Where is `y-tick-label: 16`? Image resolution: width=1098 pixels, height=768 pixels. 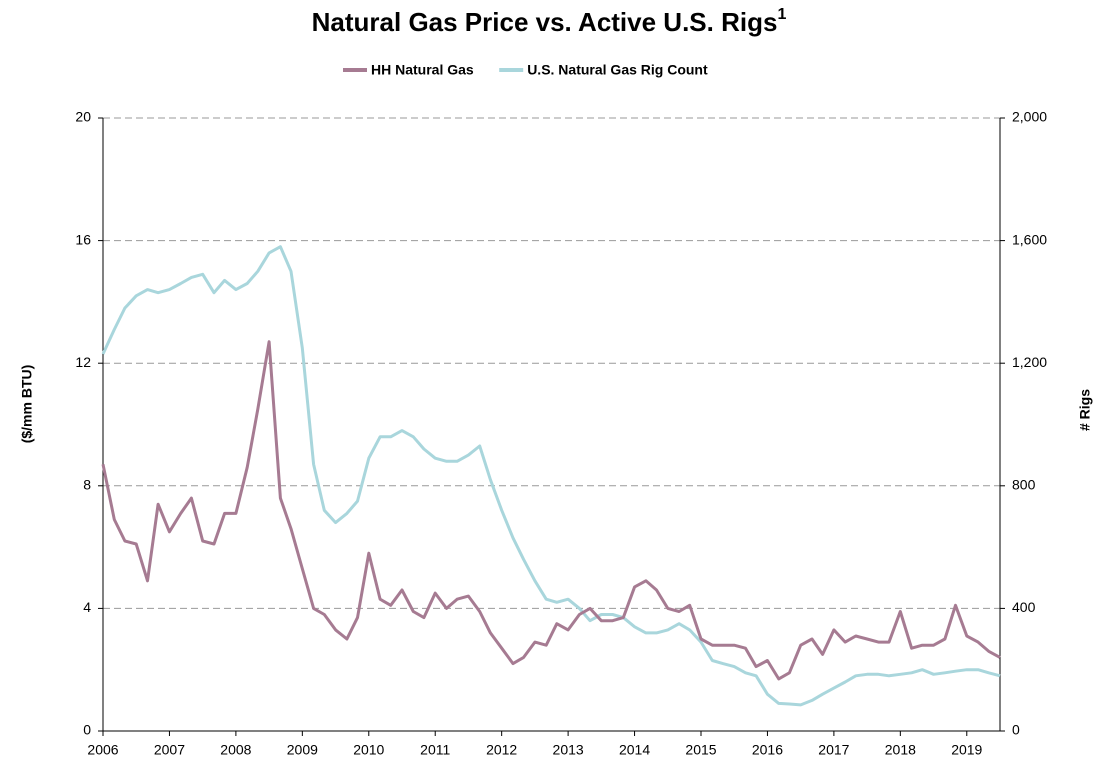 y-tick-label: 16 is located at coordinates (83, 239).